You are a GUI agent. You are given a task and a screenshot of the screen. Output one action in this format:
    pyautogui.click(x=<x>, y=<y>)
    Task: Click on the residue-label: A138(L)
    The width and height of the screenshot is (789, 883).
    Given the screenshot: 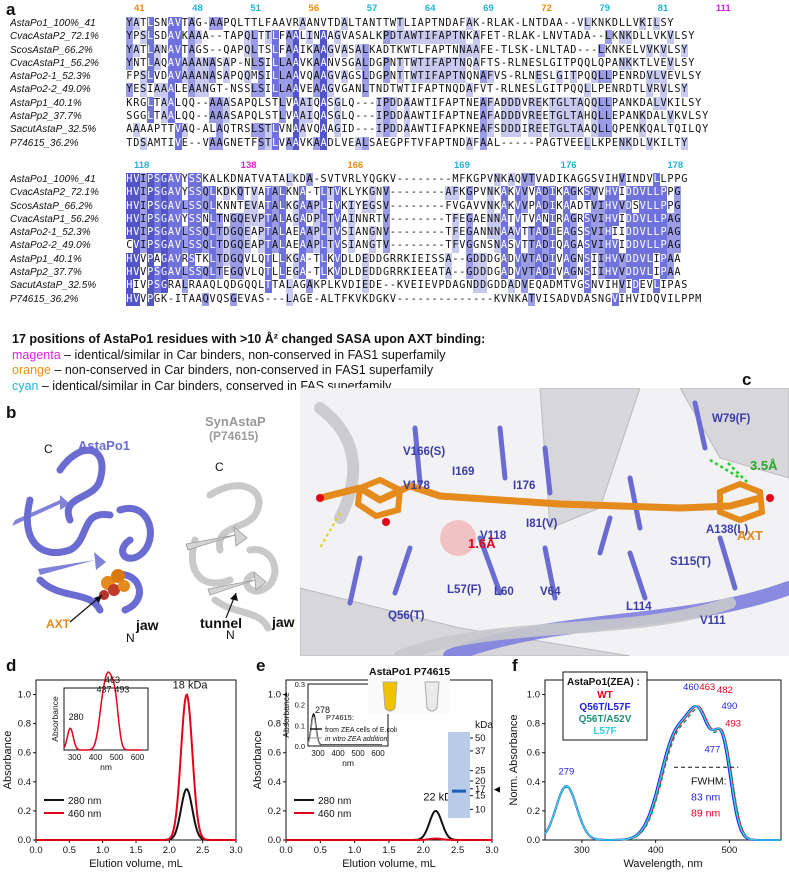 What is the action you would take?
    pyautogui.click(x=727, y=530)
    